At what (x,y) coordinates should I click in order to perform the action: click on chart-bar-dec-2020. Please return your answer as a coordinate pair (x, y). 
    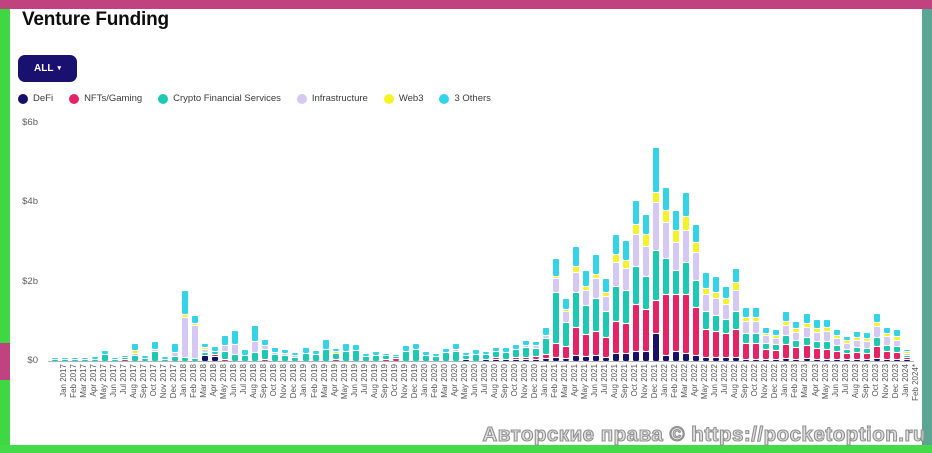
    Looking at the image, I should click on (525, 350).